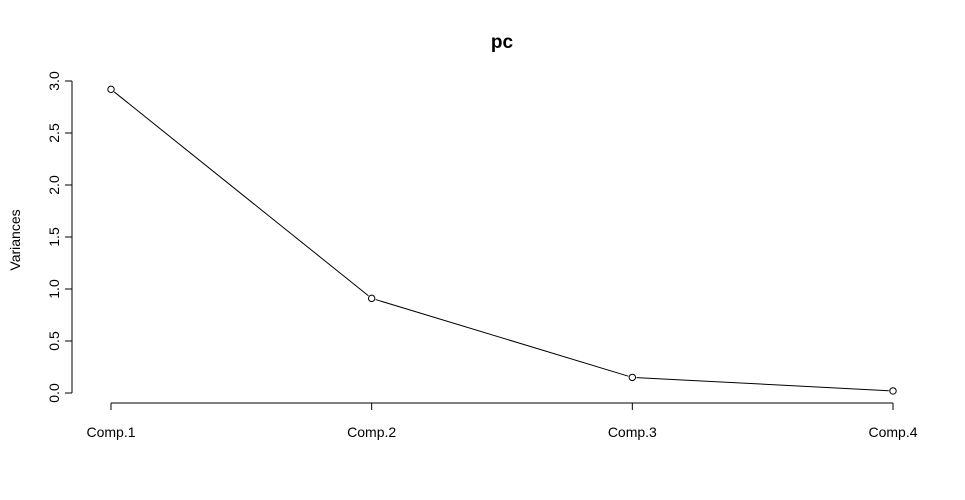  I want to click on y-tick-label-5: 2.5, so click(54, 133).